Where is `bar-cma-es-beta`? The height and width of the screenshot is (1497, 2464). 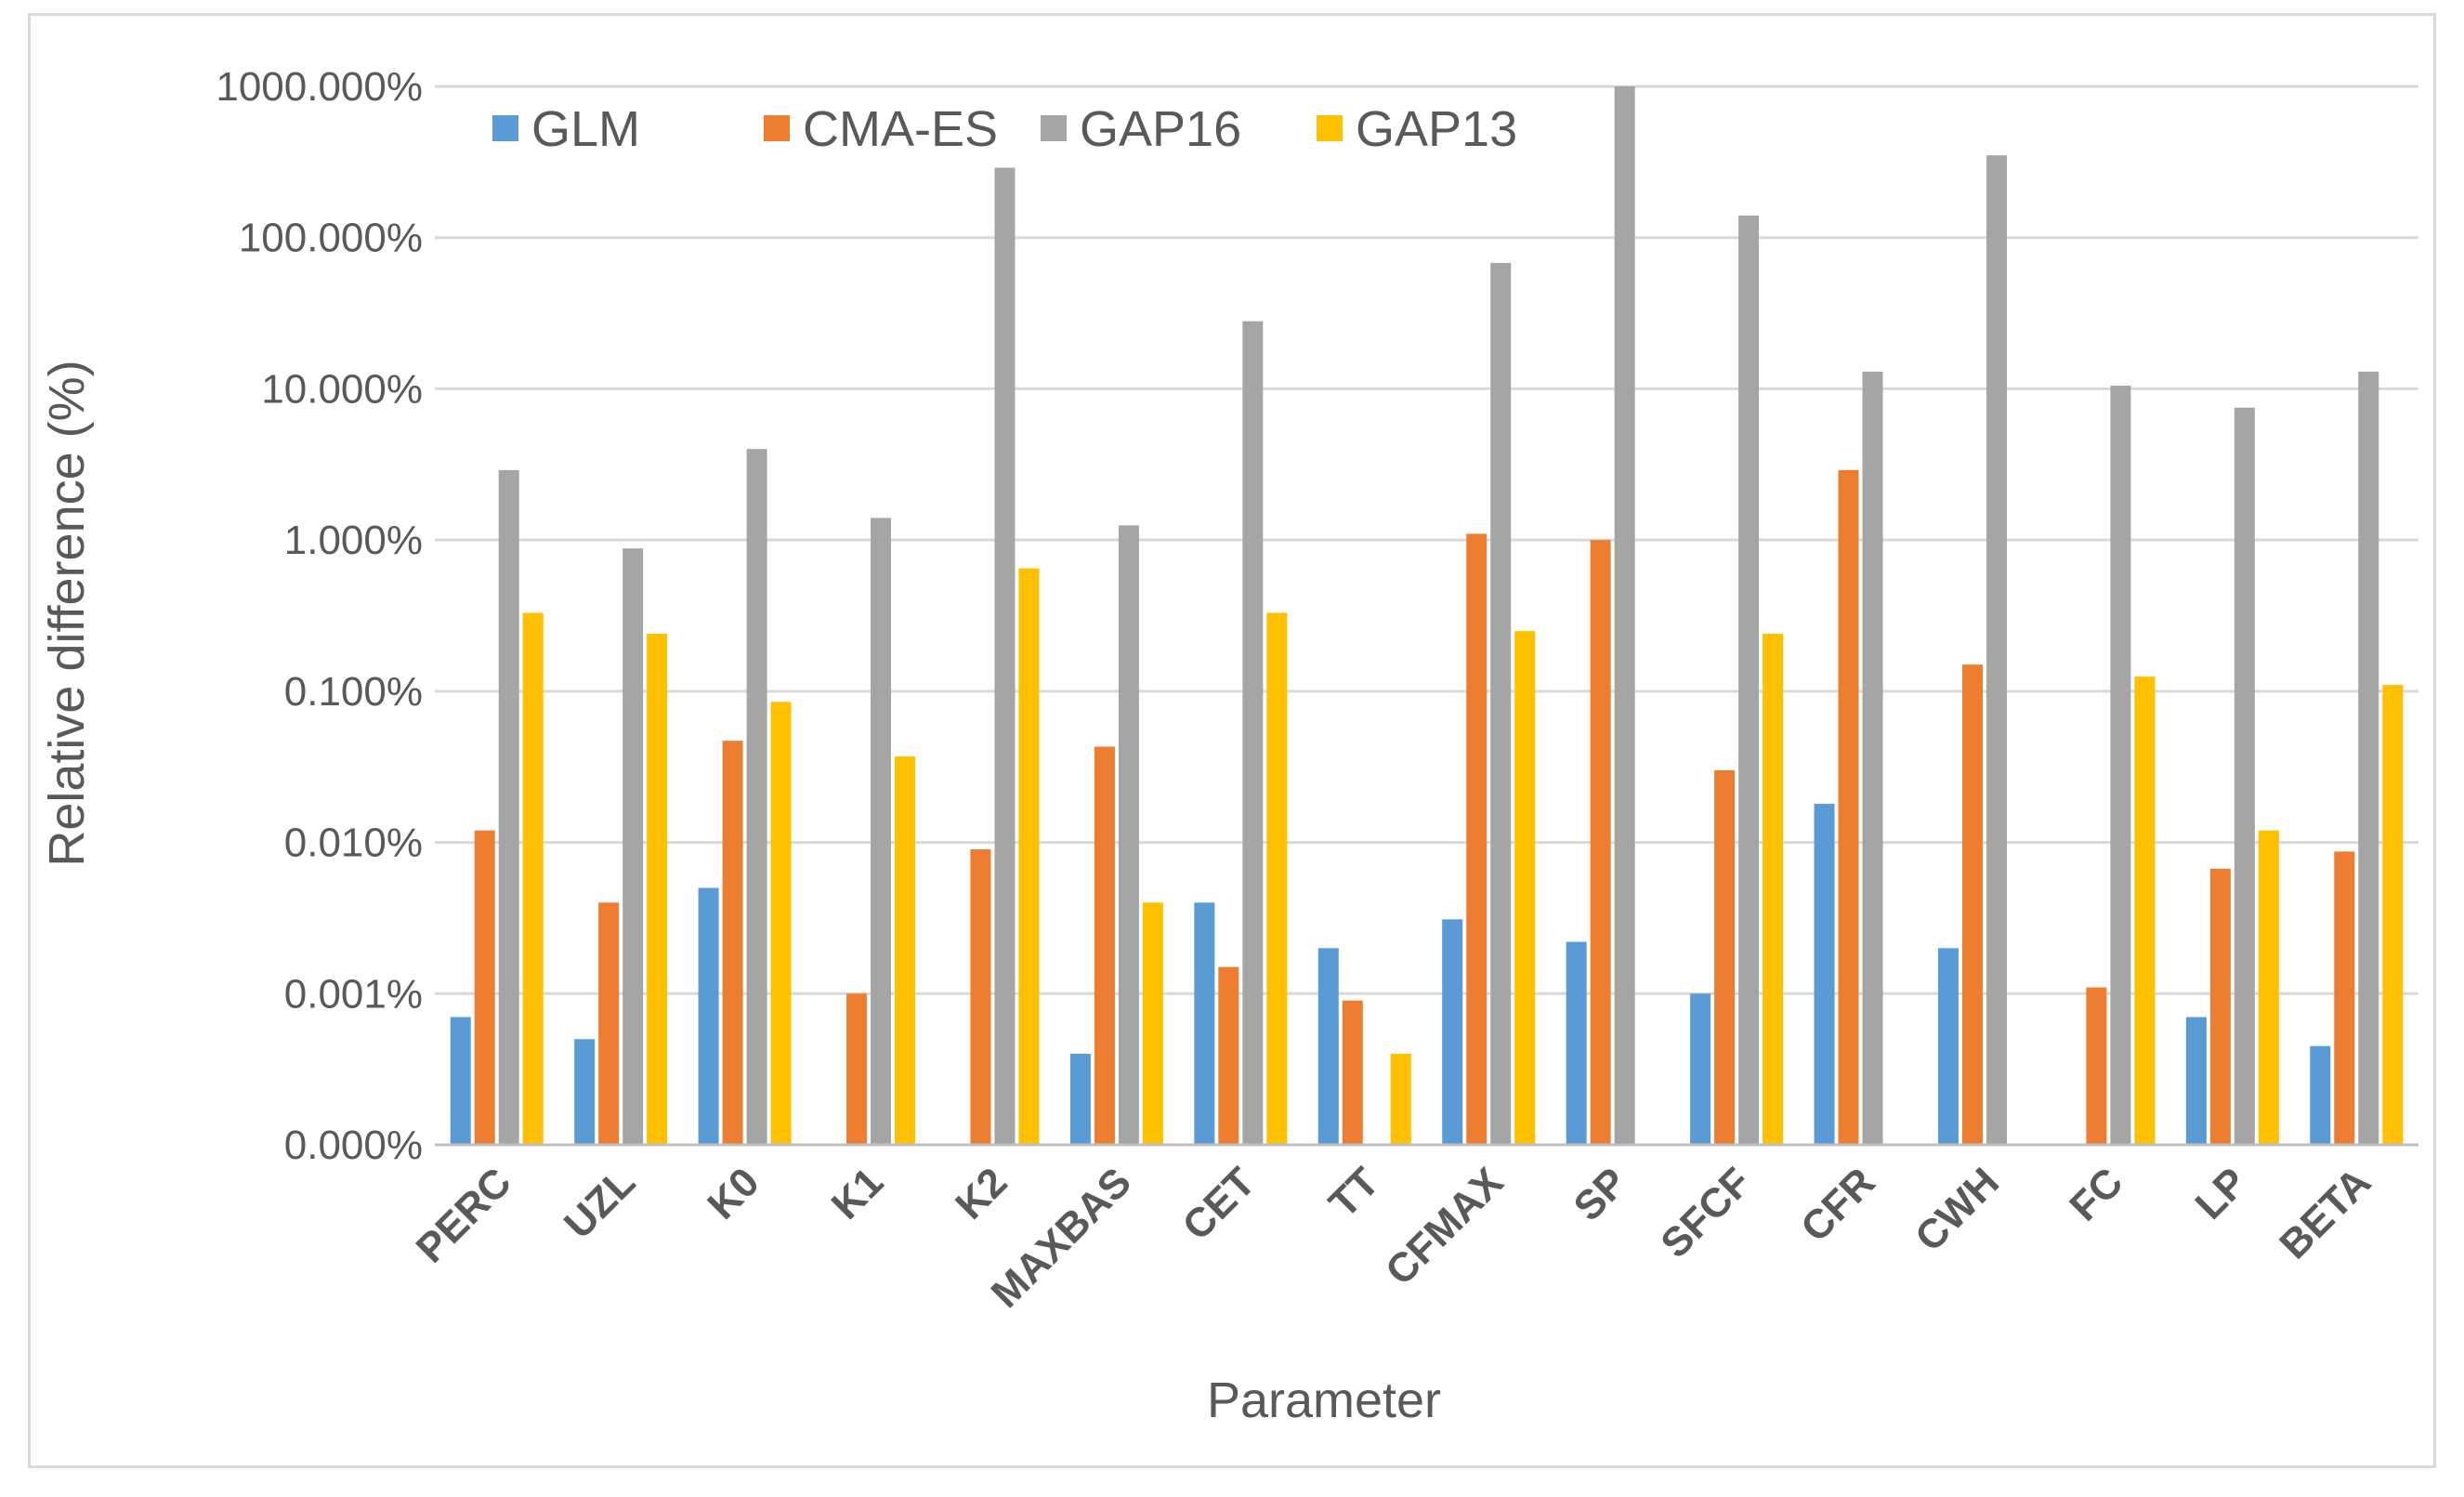 bar-cma-es-beta is located at coordinates (2344, 998).